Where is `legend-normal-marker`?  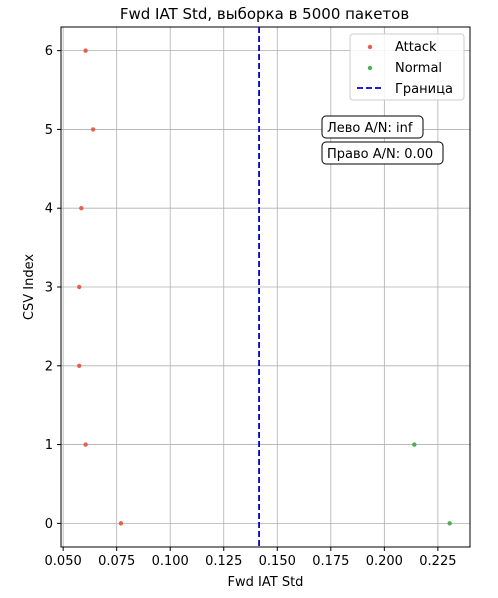
legend-normal-marker is located at coordinates (370, 68).